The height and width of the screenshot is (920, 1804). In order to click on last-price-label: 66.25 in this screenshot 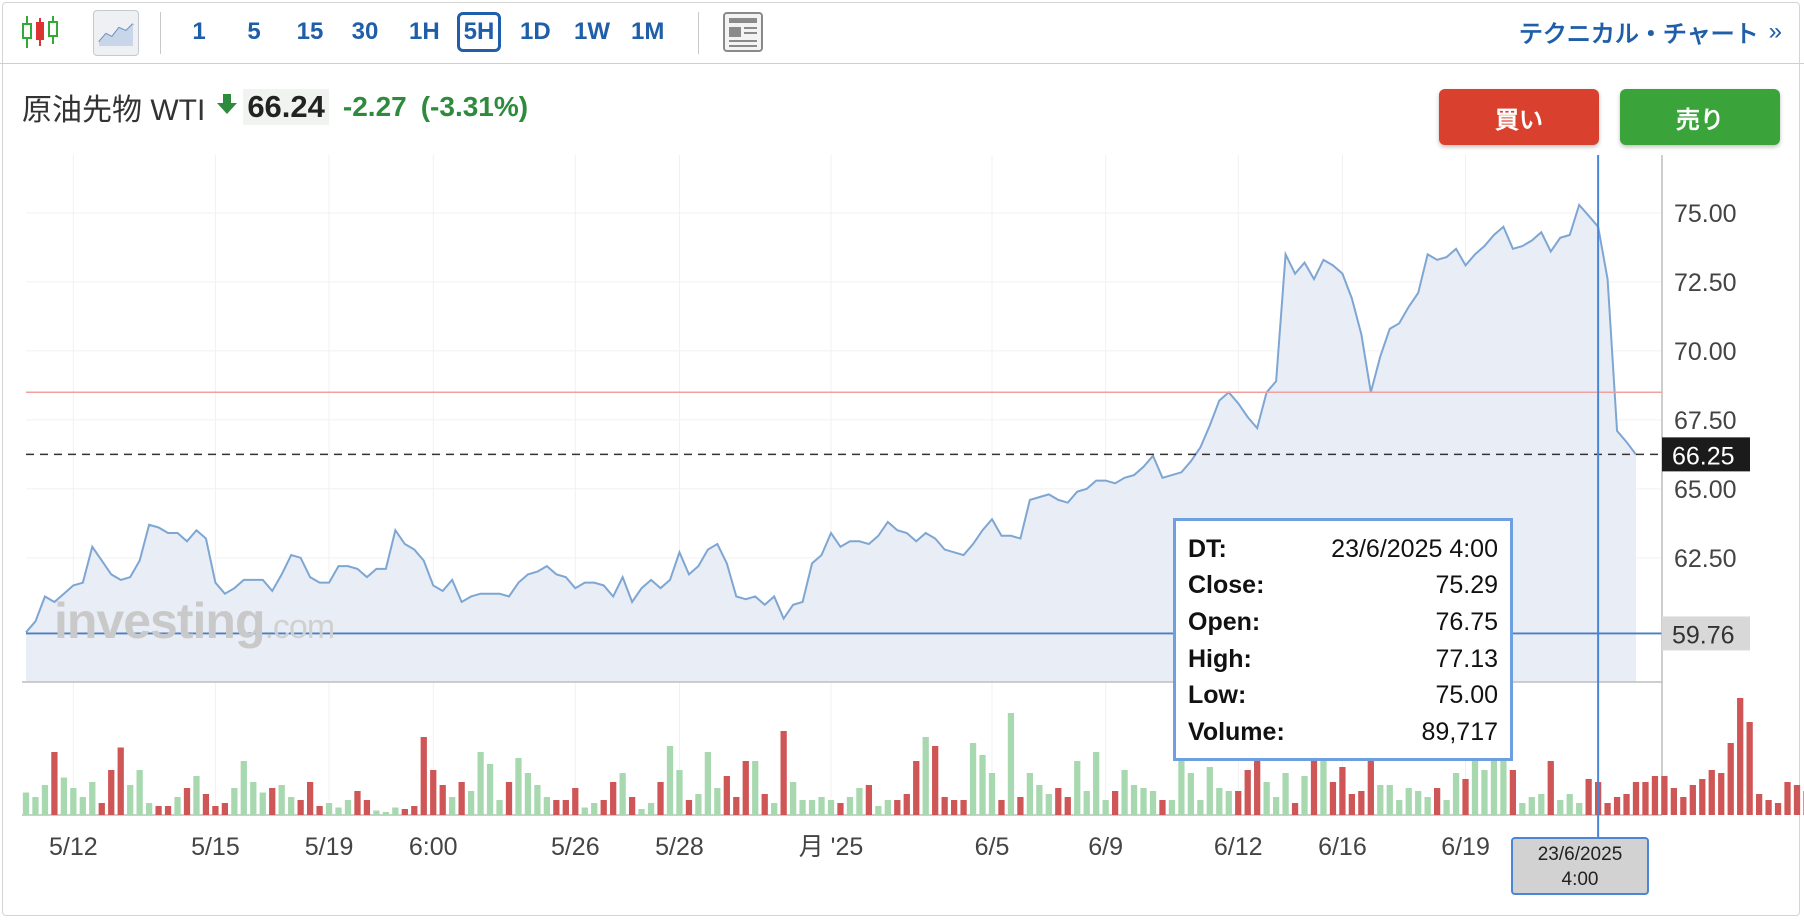, I will do `click(1703, 456)`.